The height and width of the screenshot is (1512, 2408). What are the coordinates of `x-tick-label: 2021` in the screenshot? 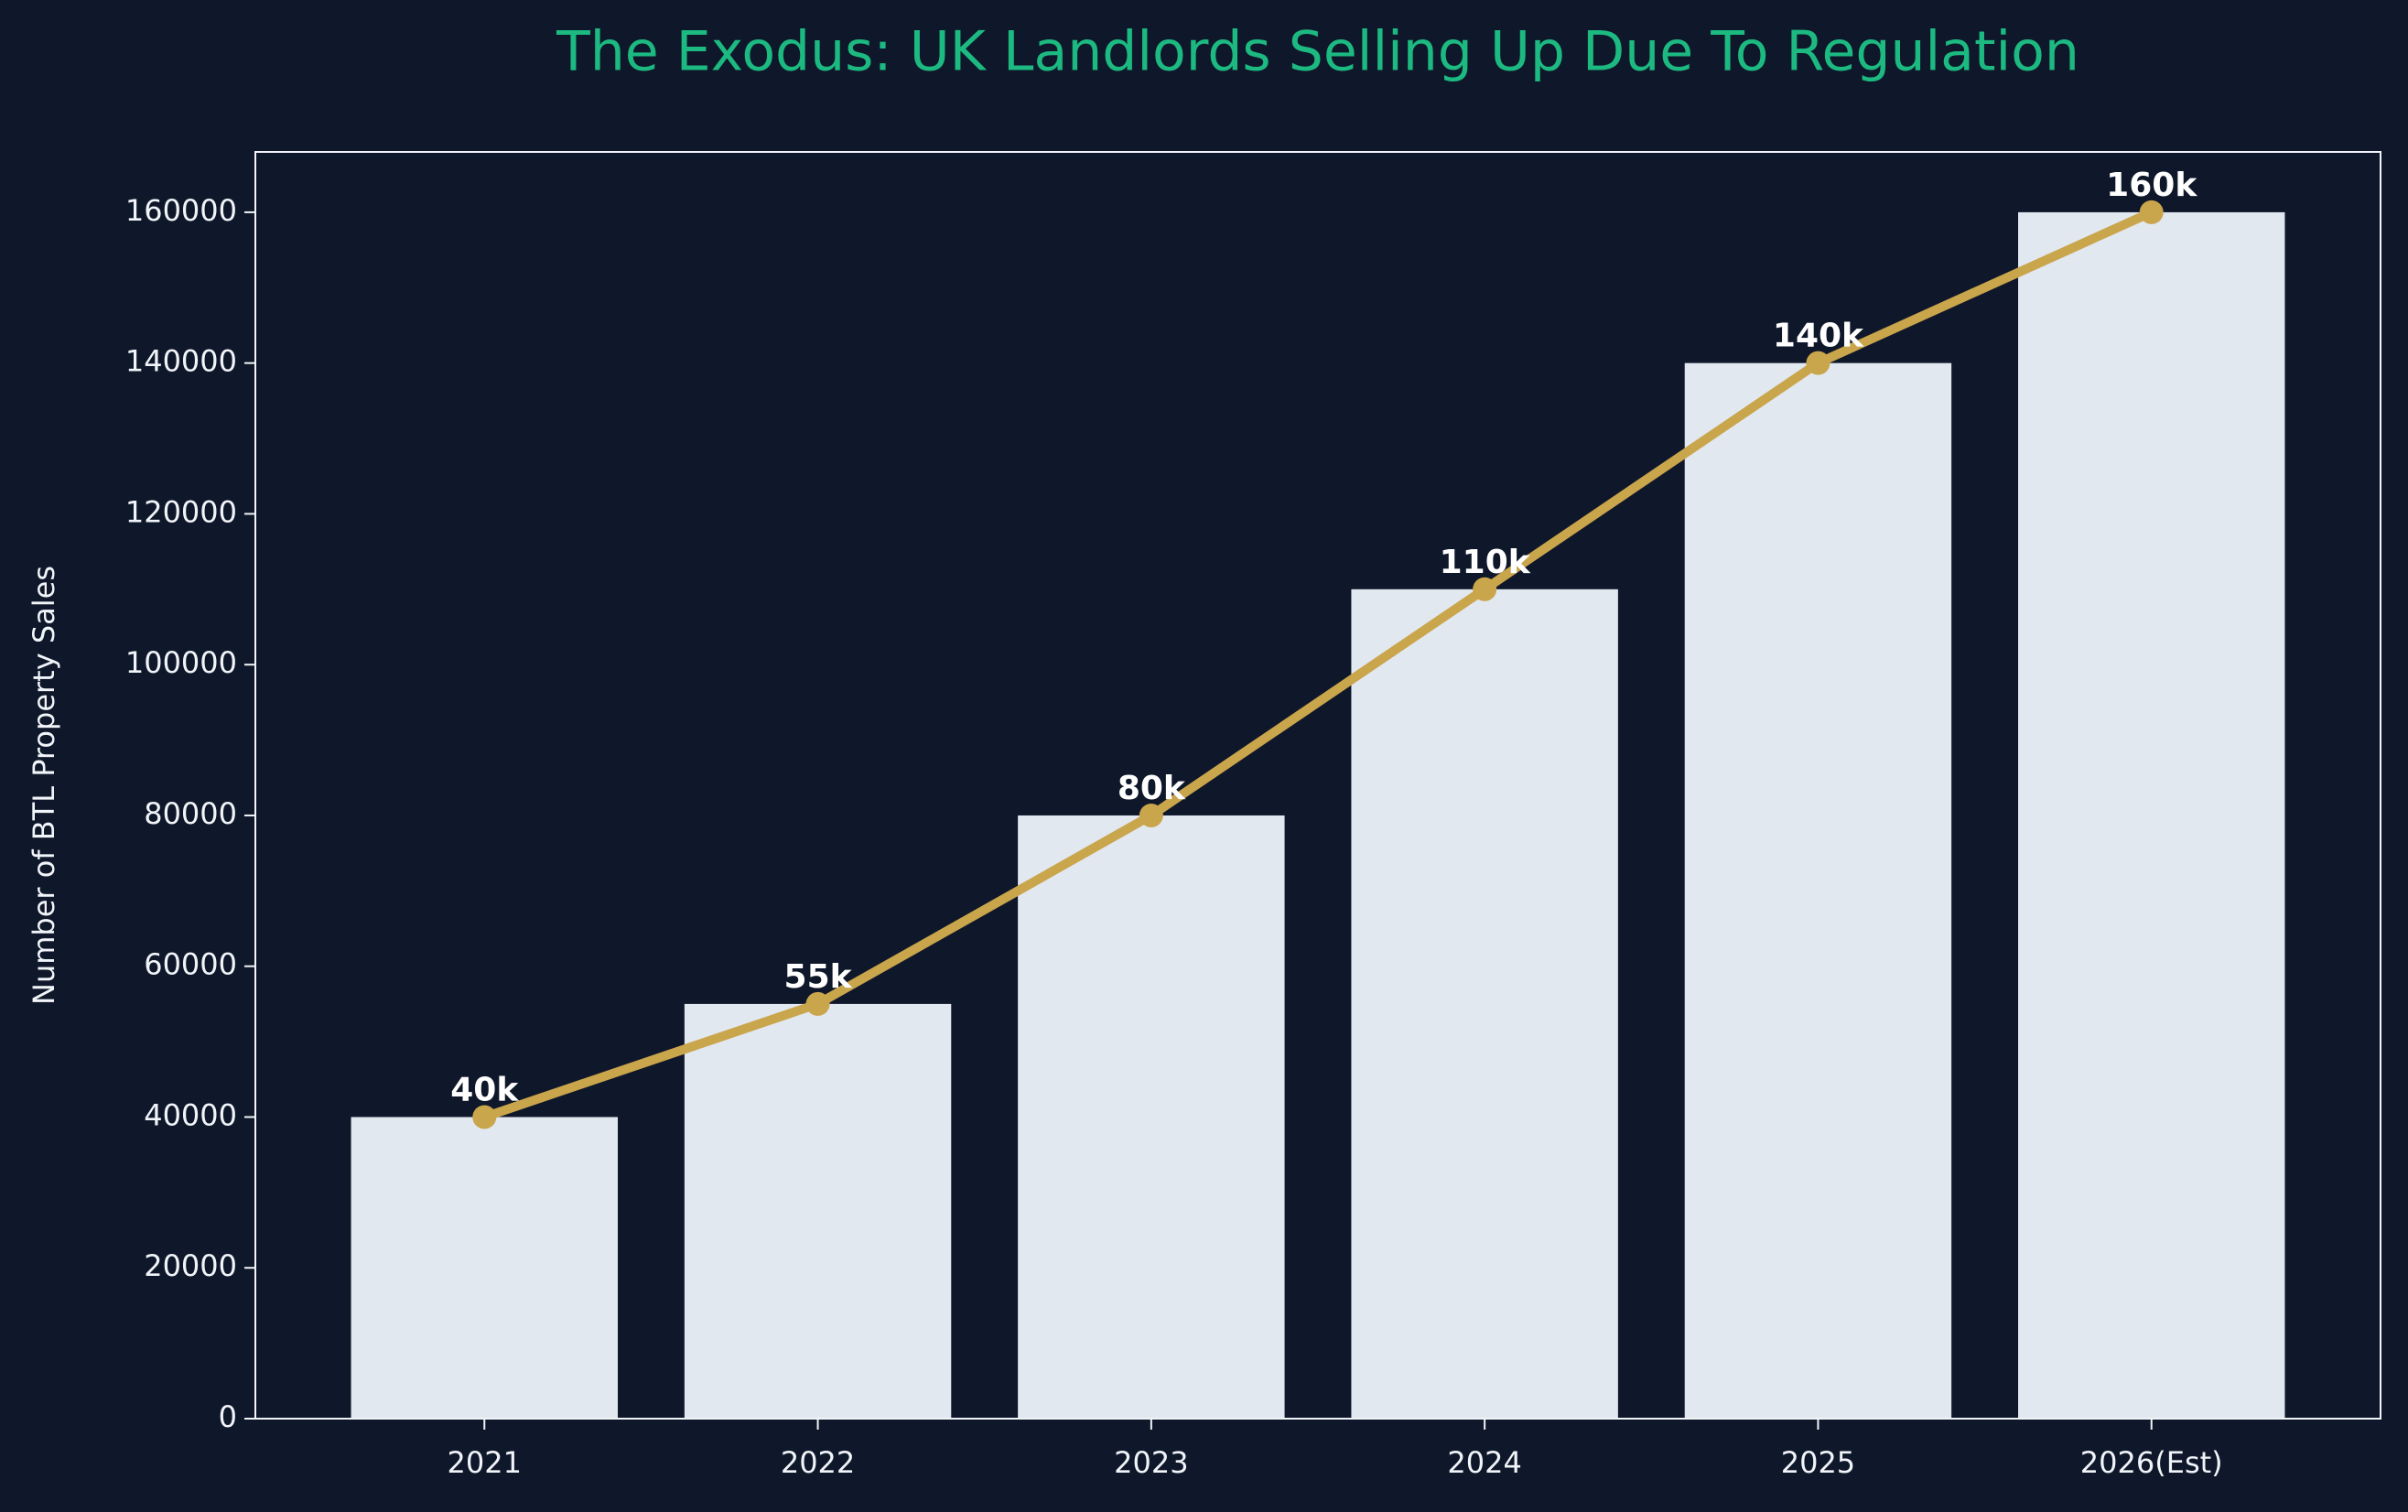 It's located at (485, 1462).